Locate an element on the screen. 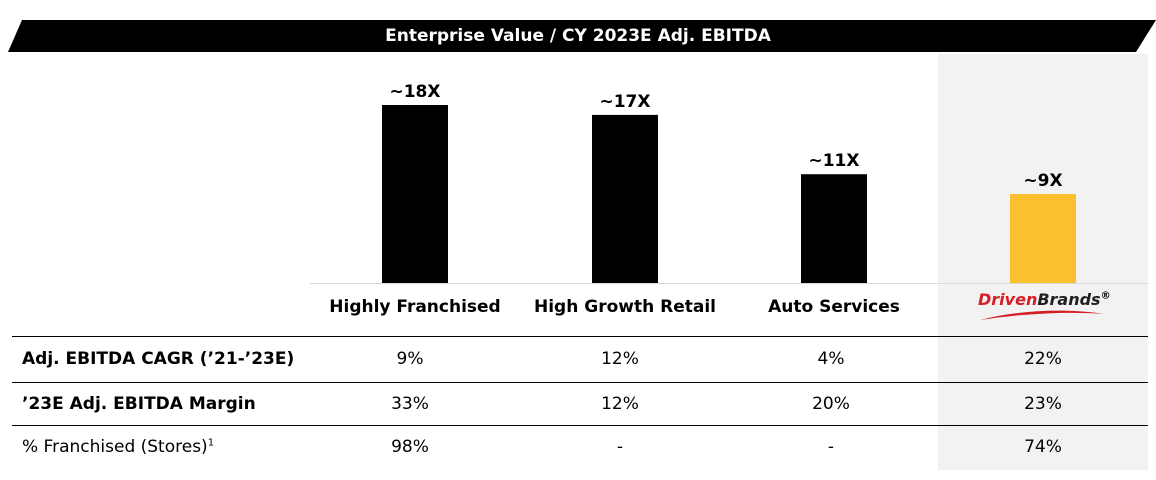 The width and height of the screenshot is (1156, 480). row-label-ebitda-cagr: Adj. EBITDA CAGR (’21-’23E) is located at coordinates (158, 359).